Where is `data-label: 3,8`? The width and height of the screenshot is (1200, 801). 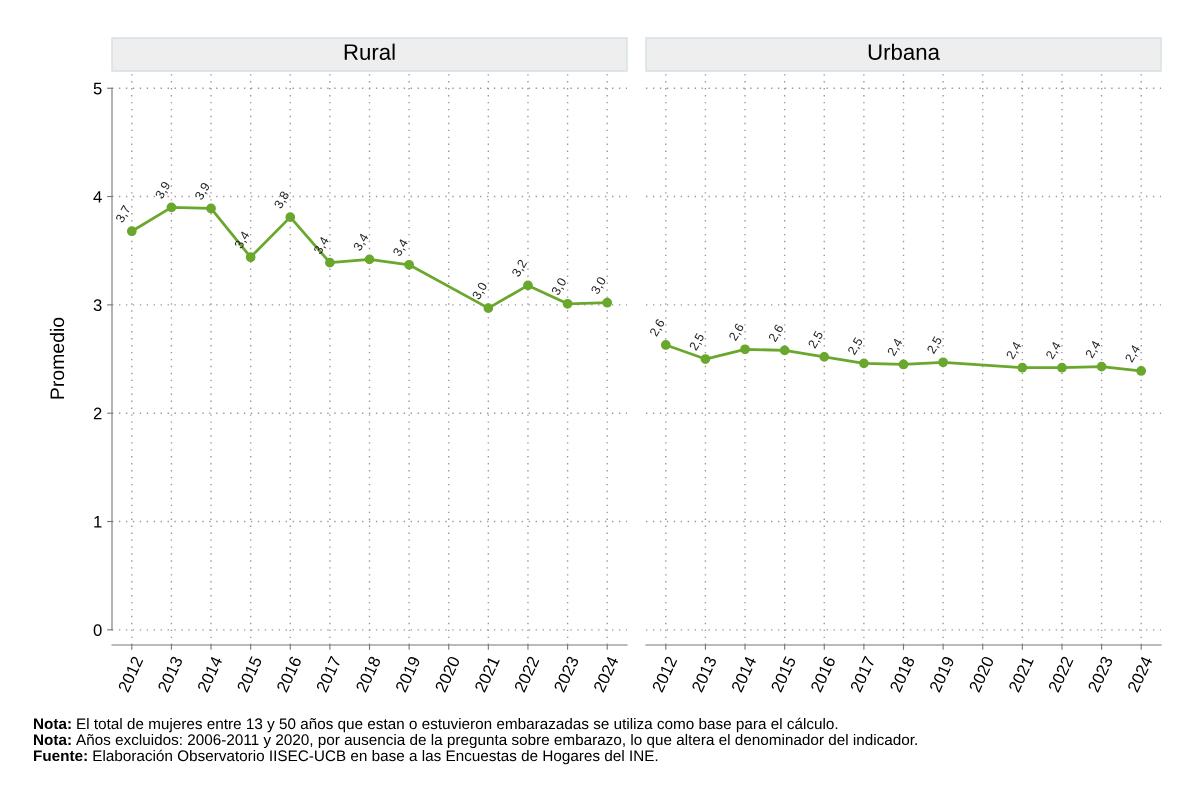
data-label: 3,8 is located at coordinates (282, 200).